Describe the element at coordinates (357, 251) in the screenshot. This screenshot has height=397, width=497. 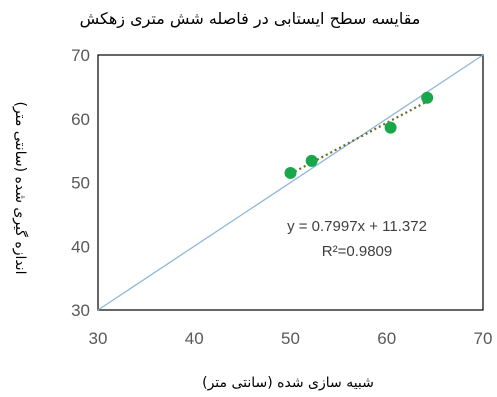
I see `r2-label: R²=0.9809` at that location.